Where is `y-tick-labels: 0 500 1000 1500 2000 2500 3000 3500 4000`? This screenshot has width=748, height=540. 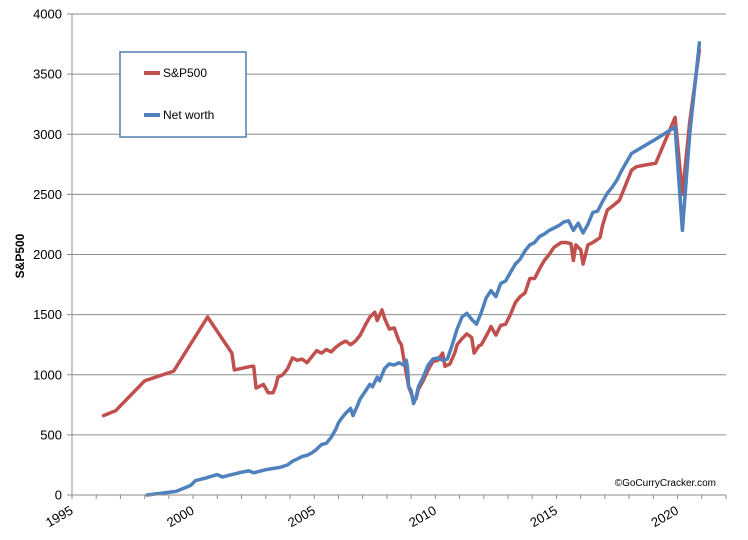
y-tick-labels: 0 500 1000 1500 2000 2500 3000 3500 4000 is located at coordinates (47, 255).